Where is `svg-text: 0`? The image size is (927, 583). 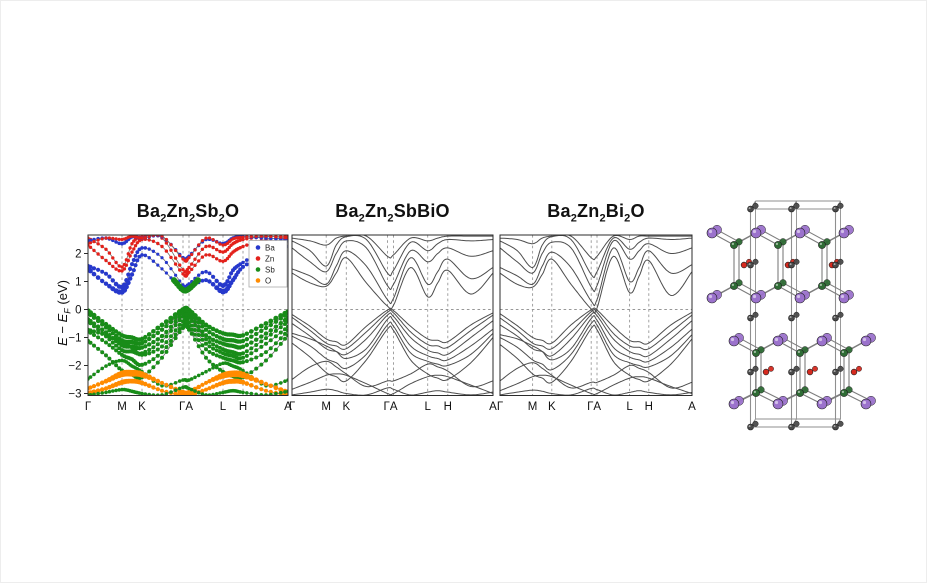 svg-text: 0 is located at coordinates (78, 311).